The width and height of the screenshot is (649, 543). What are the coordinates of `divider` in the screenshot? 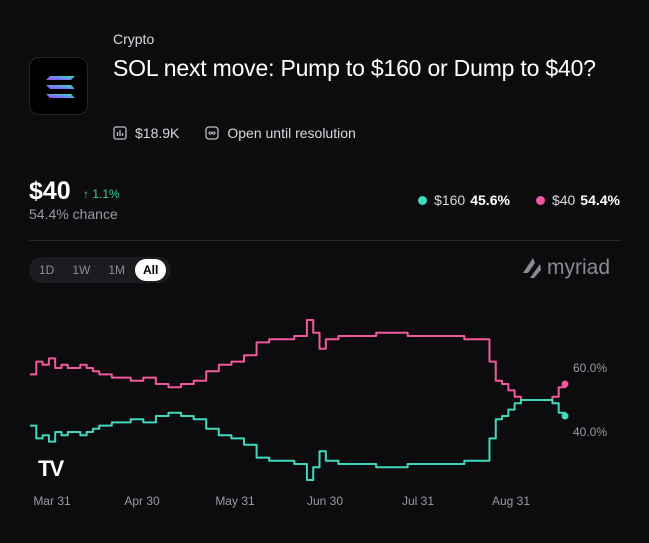 It's located at (325, 240).